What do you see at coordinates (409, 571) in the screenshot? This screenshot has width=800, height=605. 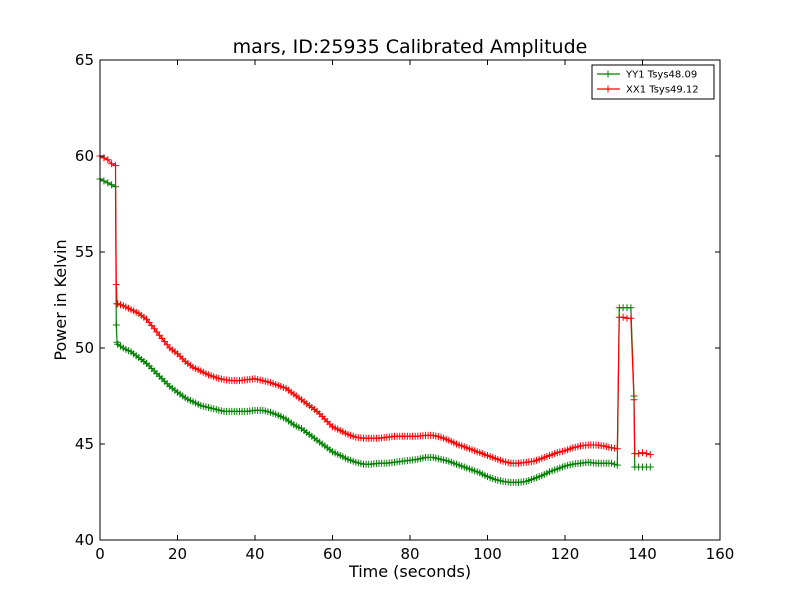 I see `x-axis-label: Time (seconds)` at bounding box center [409, 571].